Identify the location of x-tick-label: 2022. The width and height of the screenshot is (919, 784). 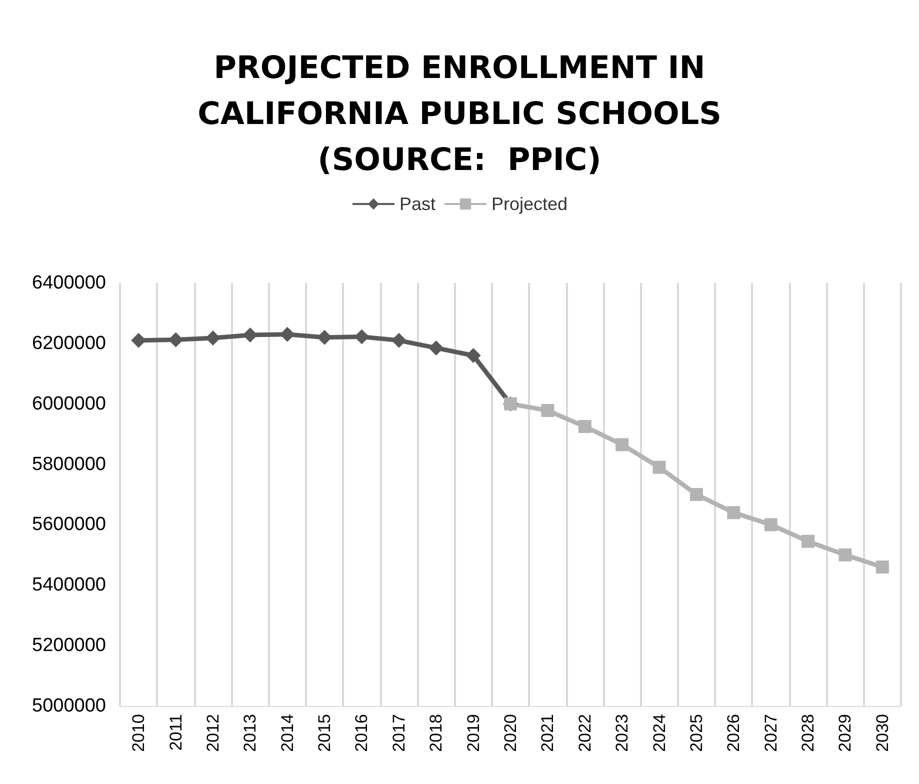
(584, 733).